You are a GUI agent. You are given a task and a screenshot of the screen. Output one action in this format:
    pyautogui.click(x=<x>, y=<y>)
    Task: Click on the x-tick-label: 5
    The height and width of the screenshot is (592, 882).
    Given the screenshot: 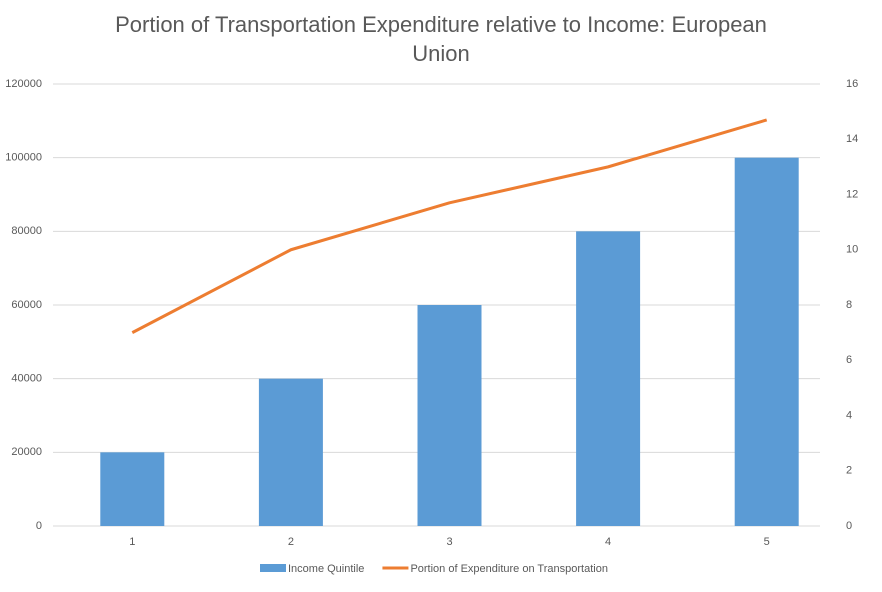 What is the action you would take?
    pyautogui.click(x=767, y=542)
    